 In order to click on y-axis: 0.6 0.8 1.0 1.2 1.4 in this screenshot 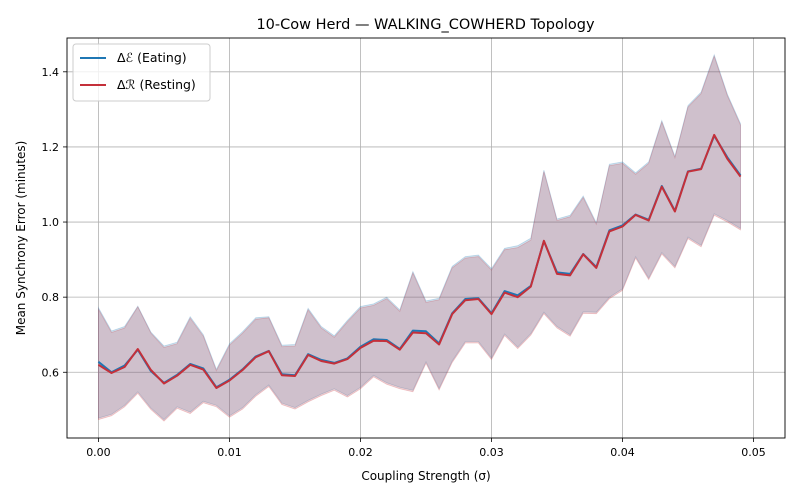, I will do `click(54, 222)`.